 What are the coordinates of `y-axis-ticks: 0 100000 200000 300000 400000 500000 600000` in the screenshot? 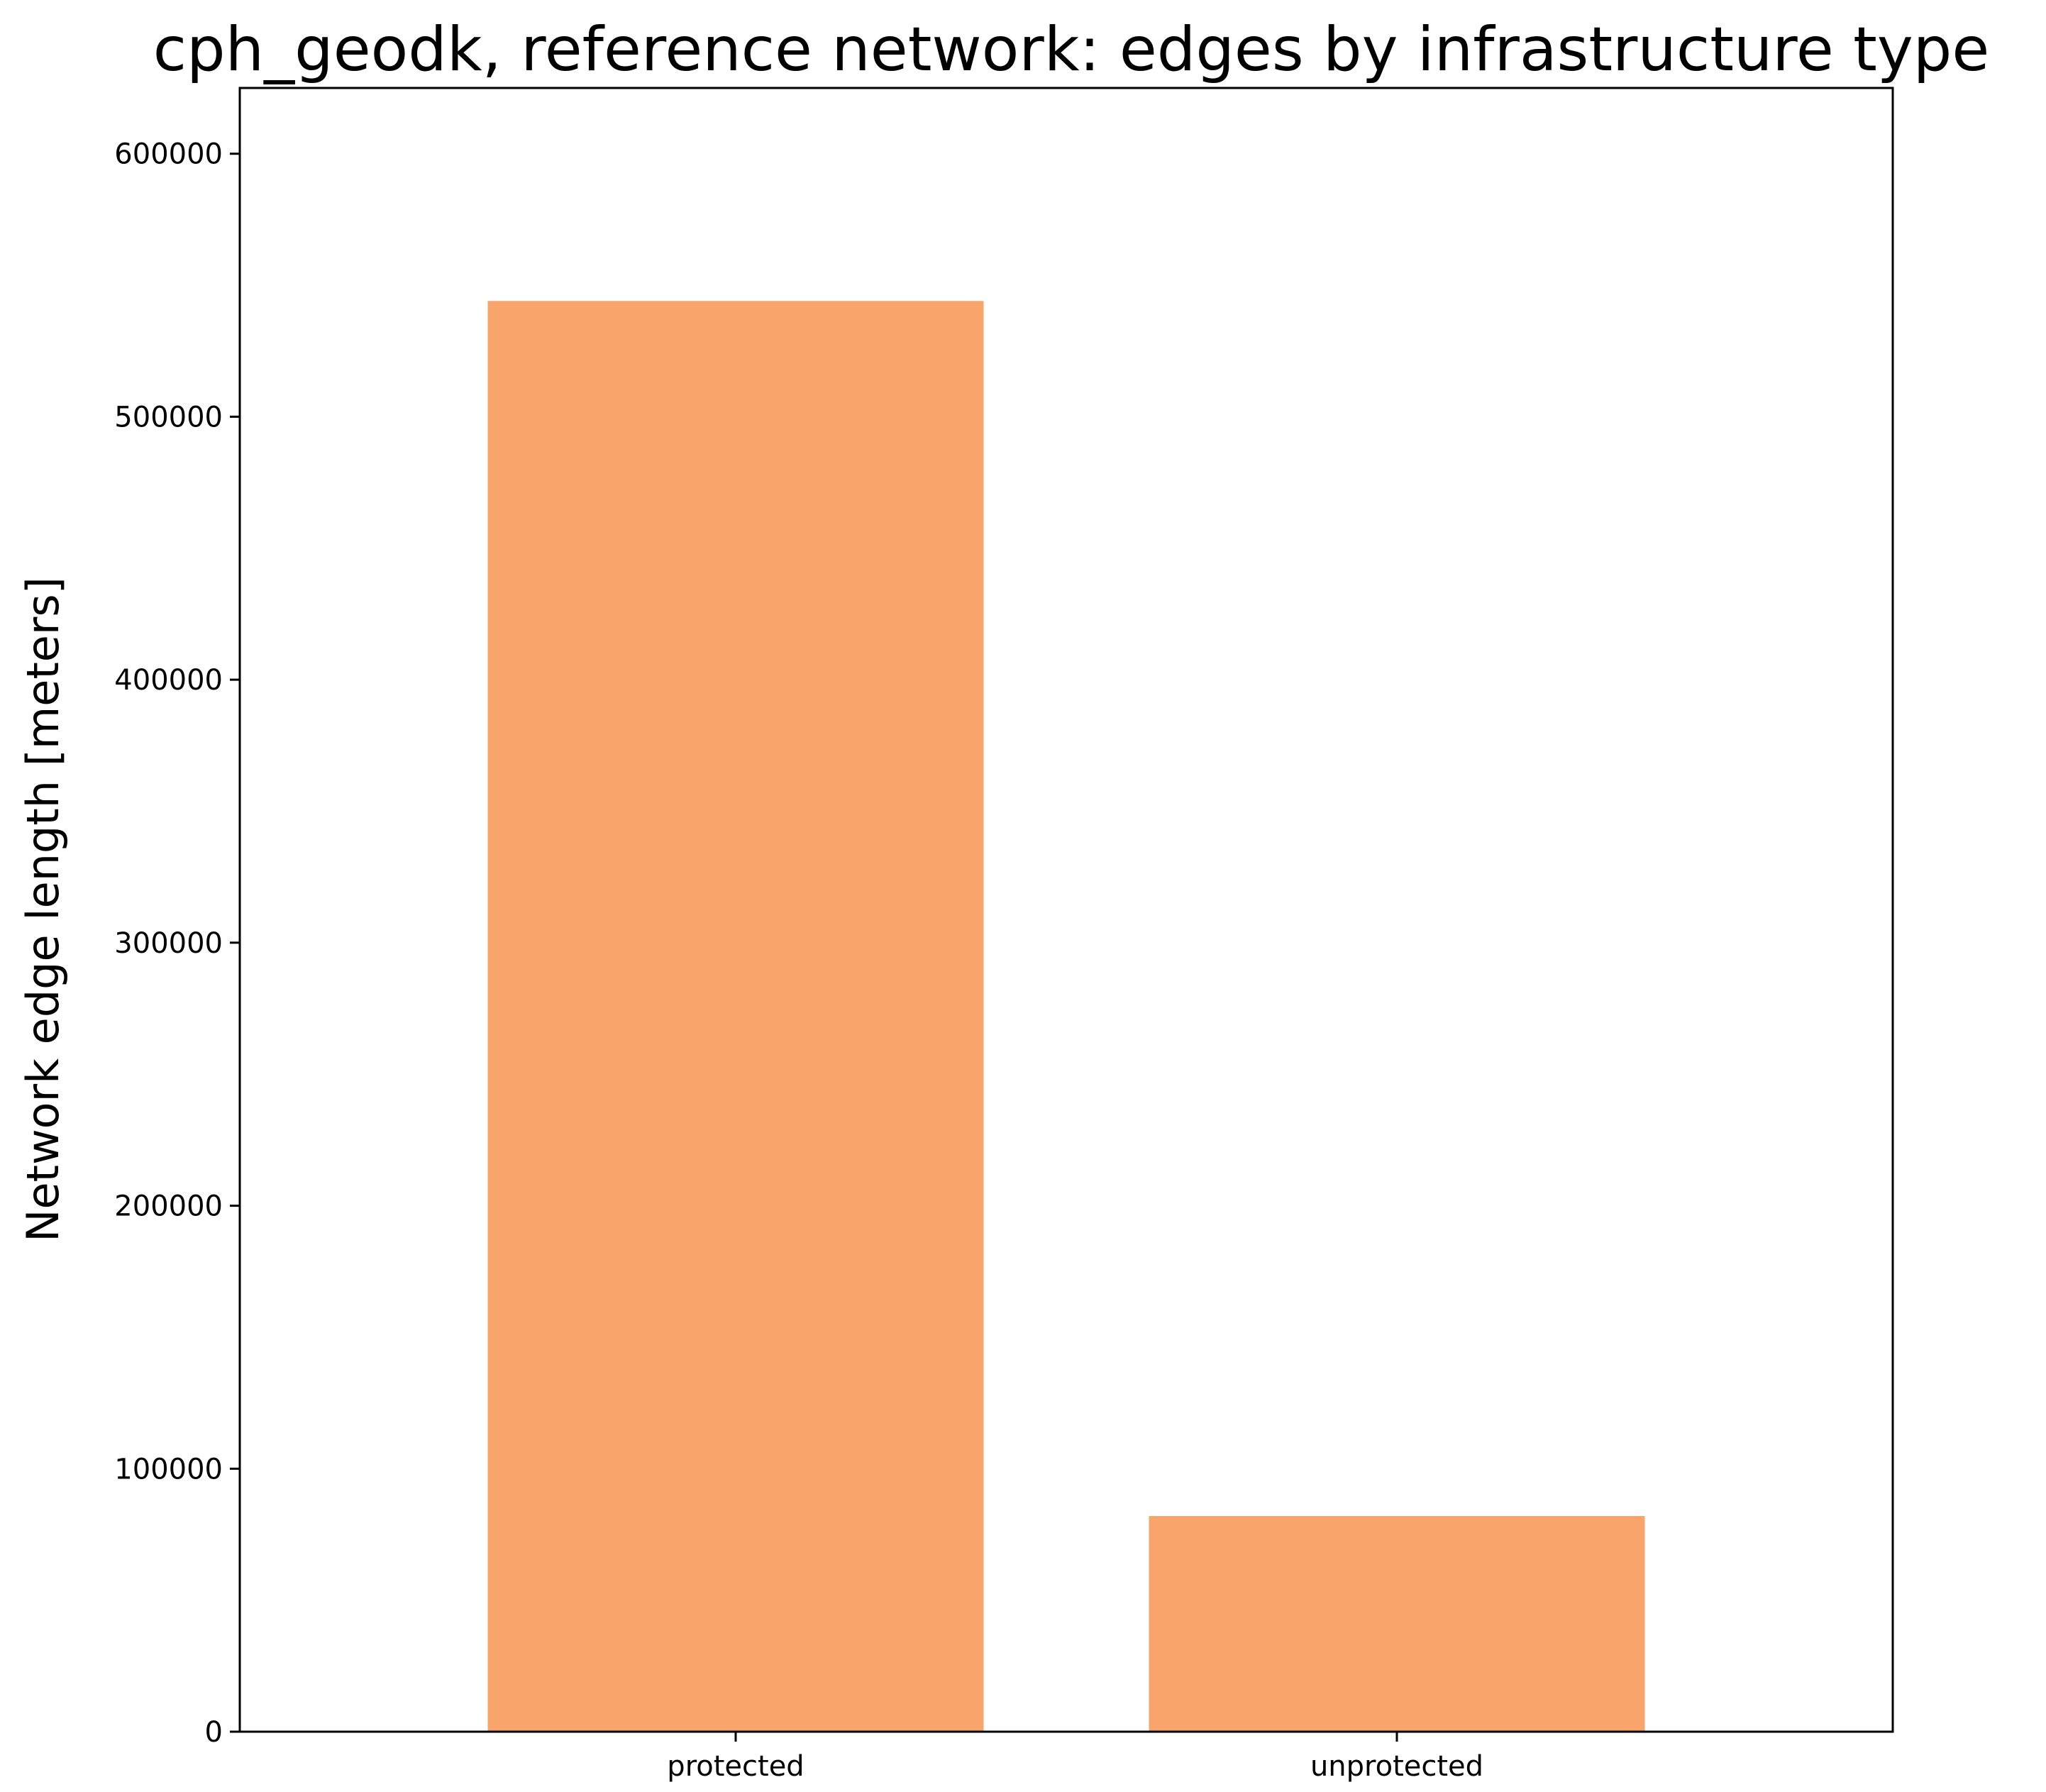 It's located at (177, 943).